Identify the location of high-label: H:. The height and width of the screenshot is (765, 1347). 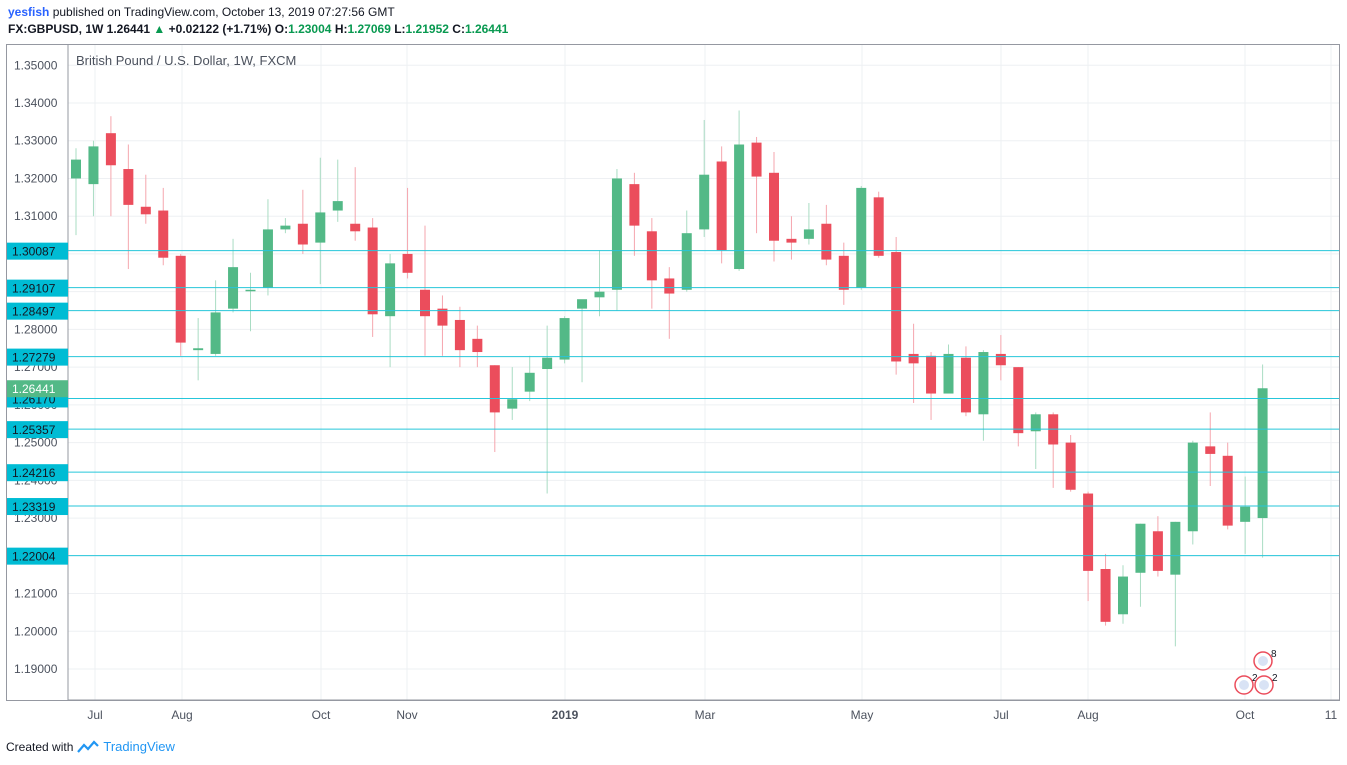
(341, 29).